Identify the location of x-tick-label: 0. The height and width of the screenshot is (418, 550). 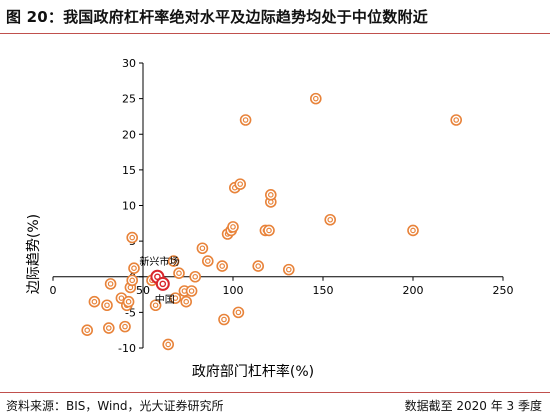
(53, 290).